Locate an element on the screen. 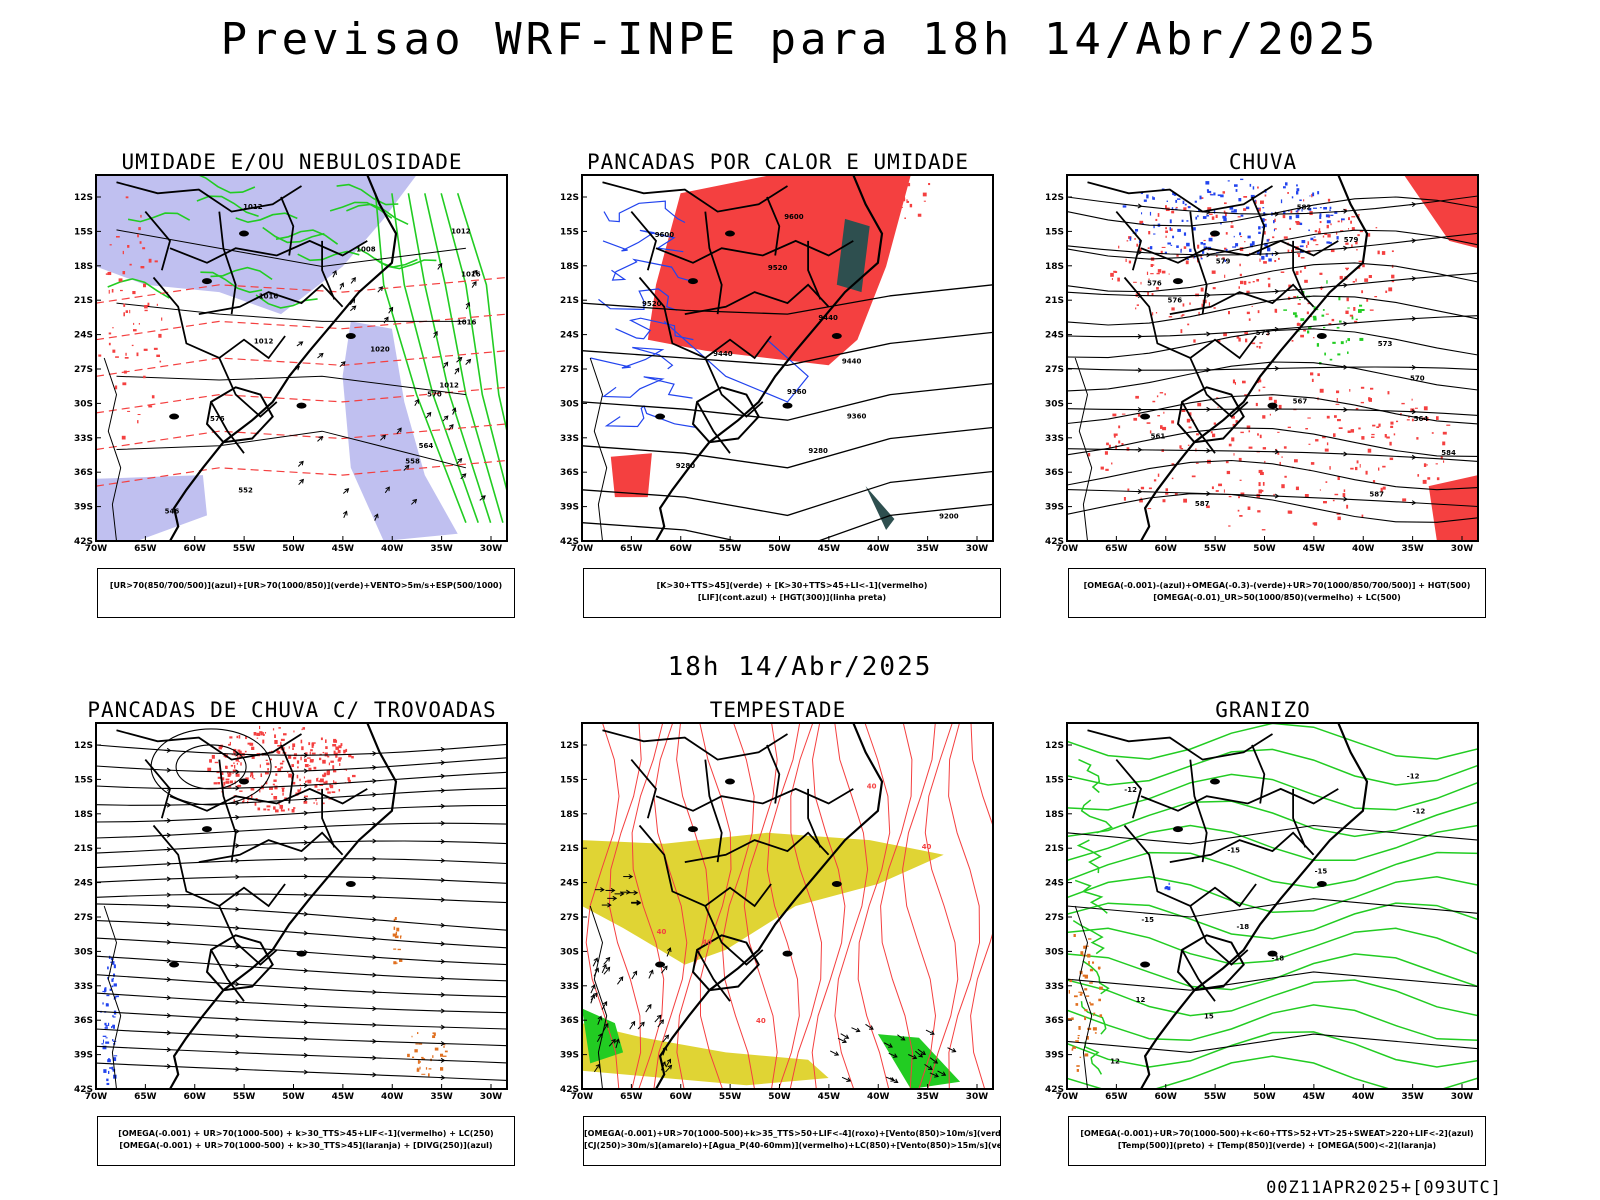  hail-speckle-blue is located at coordinates (1169, 883).